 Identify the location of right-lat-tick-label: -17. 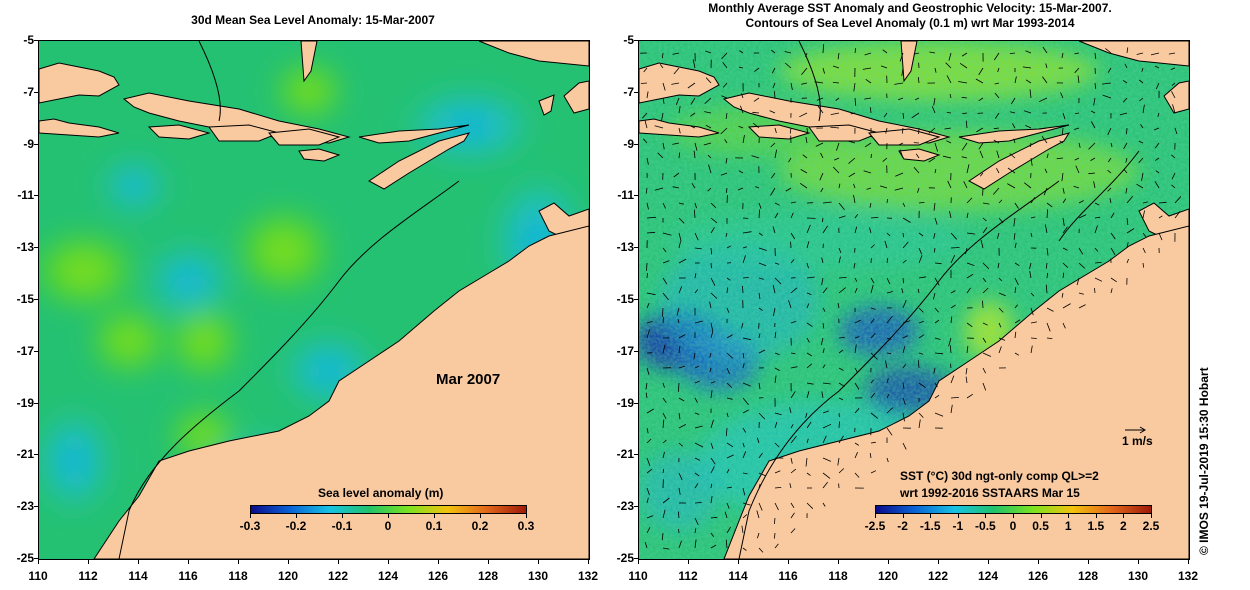
(625, 350).